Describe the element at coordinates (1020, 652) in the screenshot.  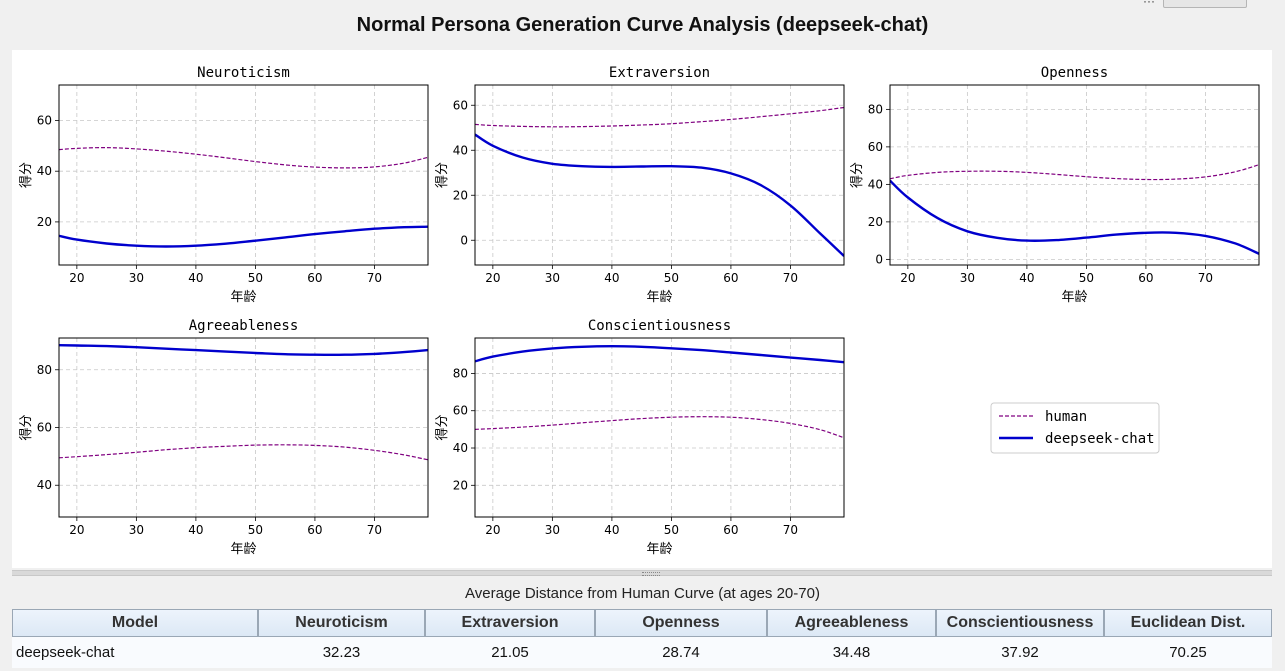
I see `cell-conscientiousness: 37.92` at that location.